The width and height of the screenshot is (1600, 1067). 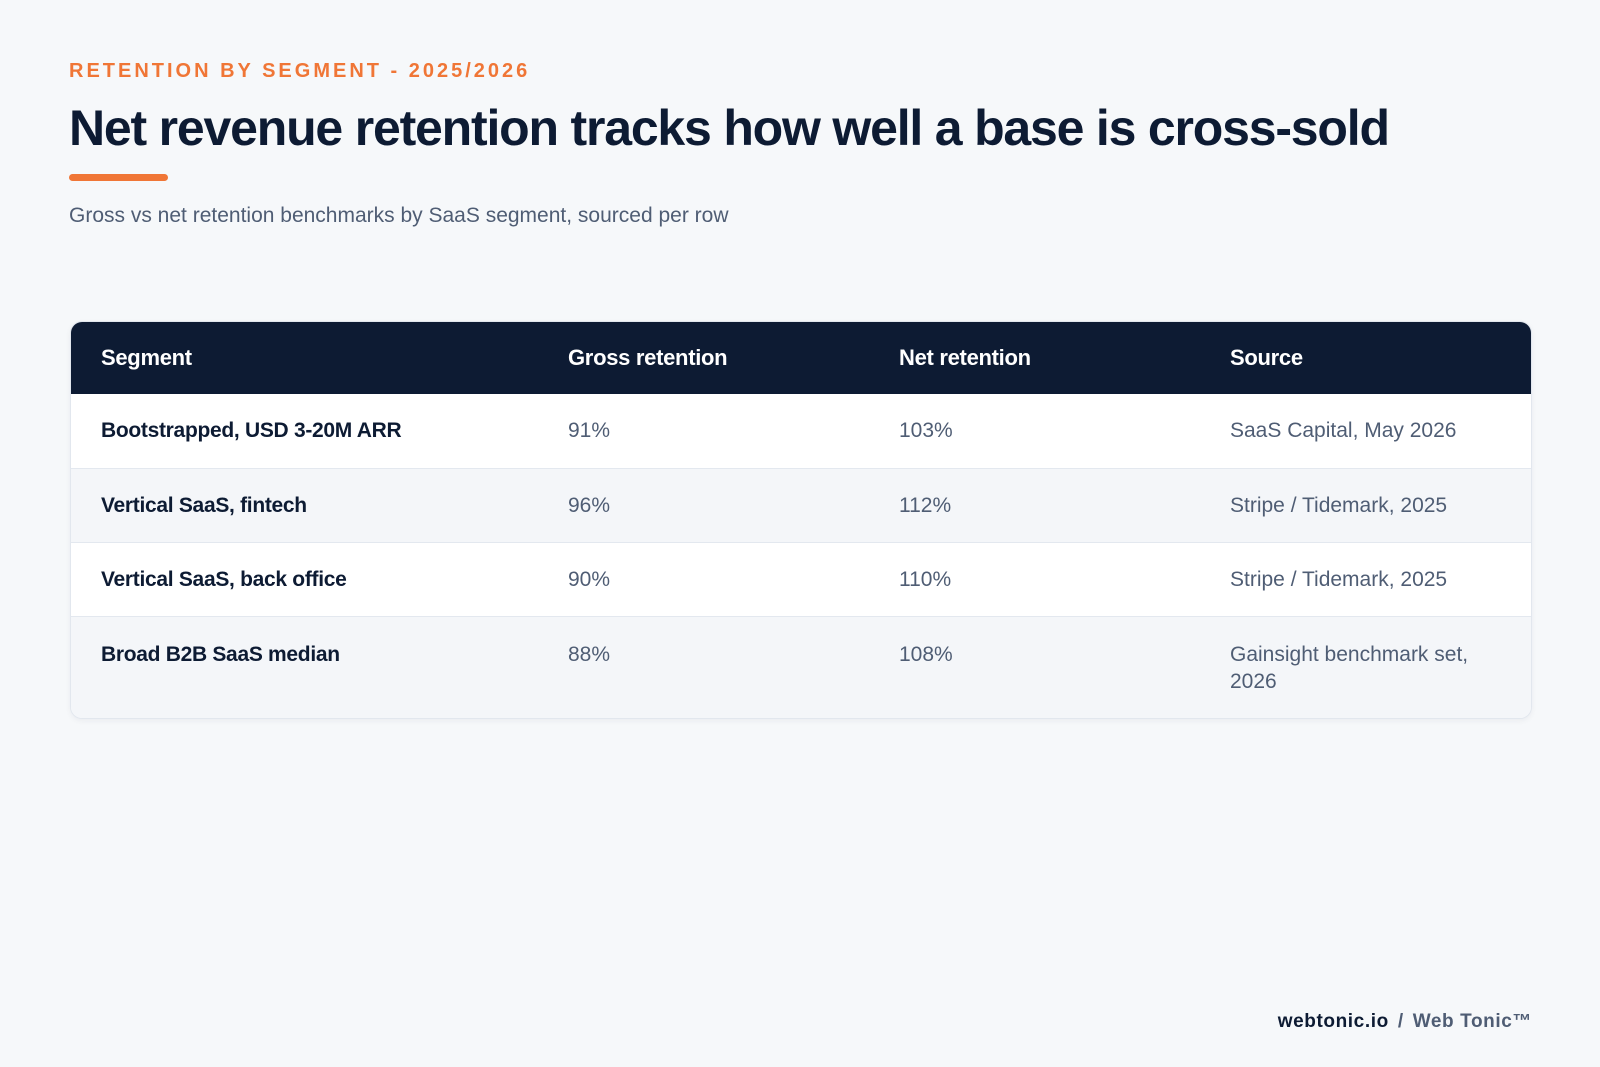 I want to click on column-header-source: Source, so click(x=1266, y=357).